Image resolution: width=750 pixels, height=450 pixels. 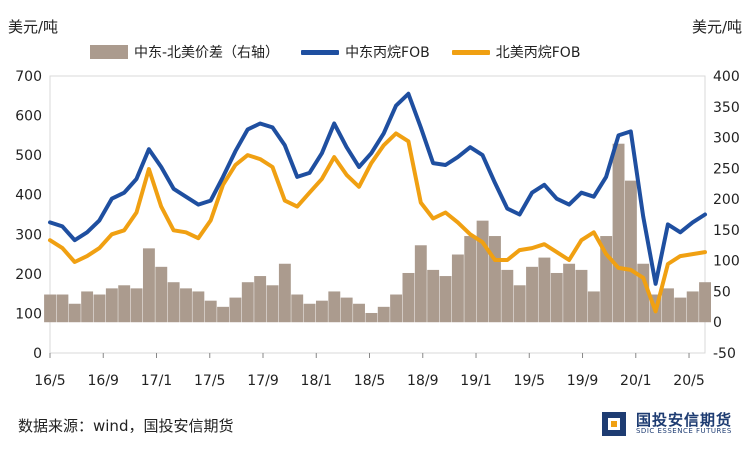 I want to click on right-axis-tick-label: 300, so click(x=726, y=139).